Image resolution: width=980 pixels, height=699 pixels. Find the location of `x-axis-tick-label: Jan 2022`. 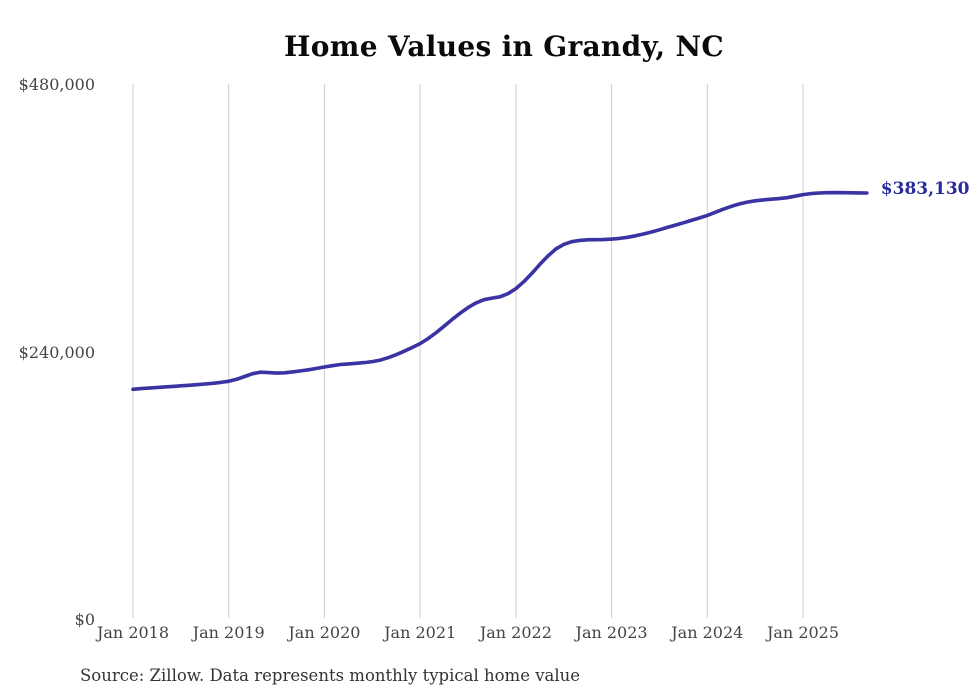

x-axis-tick-label: Jan 2022 is located at coordinates (515, 632).